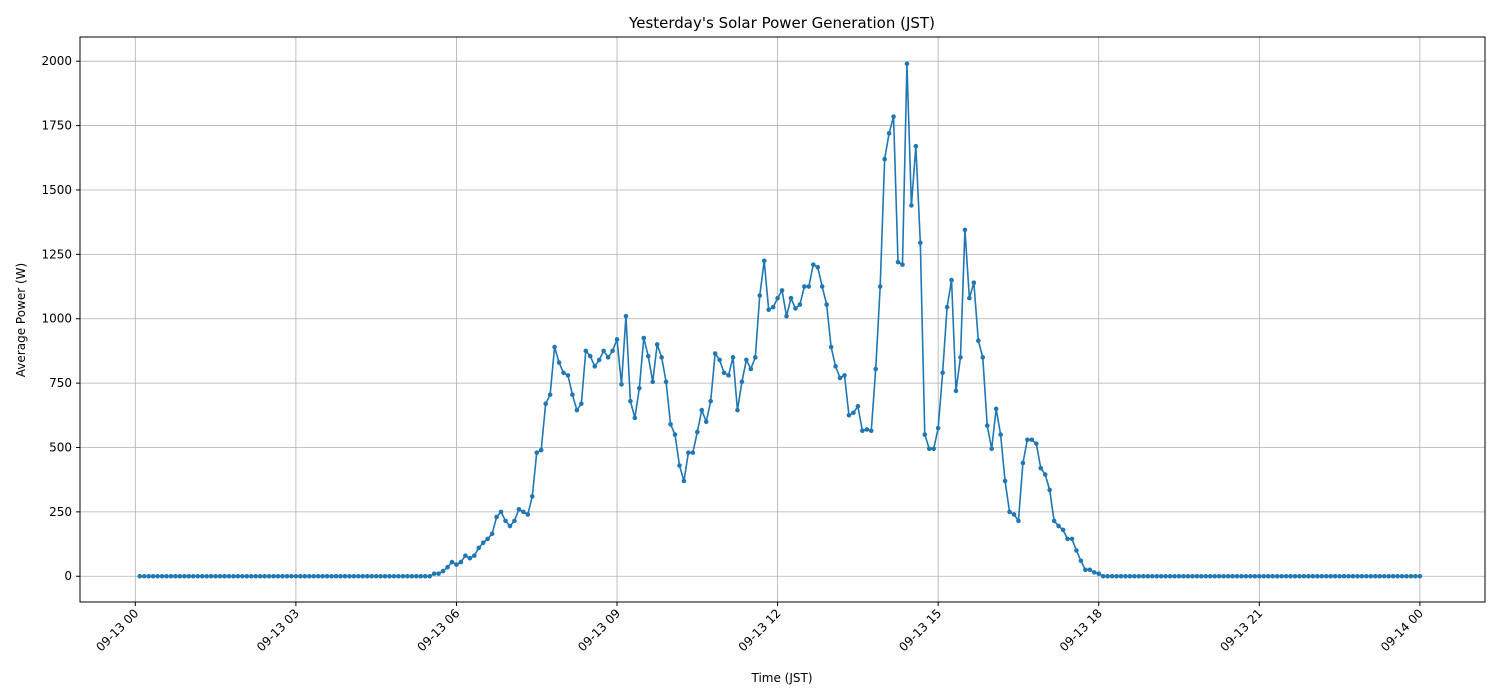 This screenshot has height=700, width=1500. I want to click on y-tick-label: 1000, so click(56, 319).